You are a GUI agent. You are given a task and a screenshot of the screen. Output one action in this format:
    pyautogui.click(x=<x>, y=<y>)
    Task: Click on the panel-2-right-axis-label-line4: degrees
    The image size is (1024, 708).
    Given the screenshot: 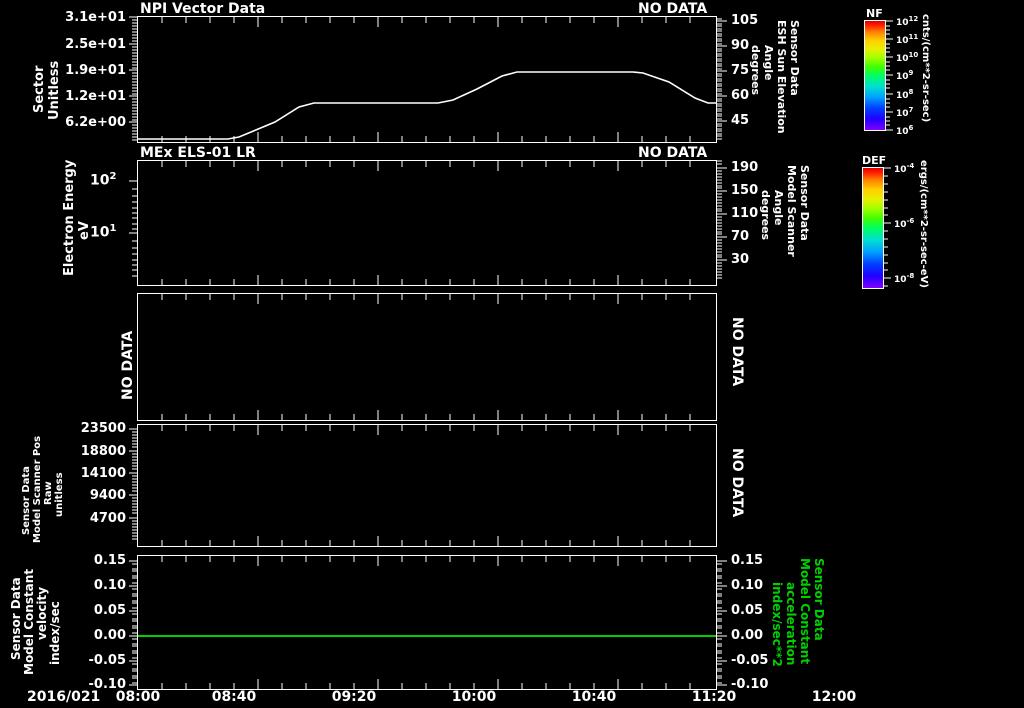 What is the action you would take?
    pyautogui.click(x=765, y=215)
    